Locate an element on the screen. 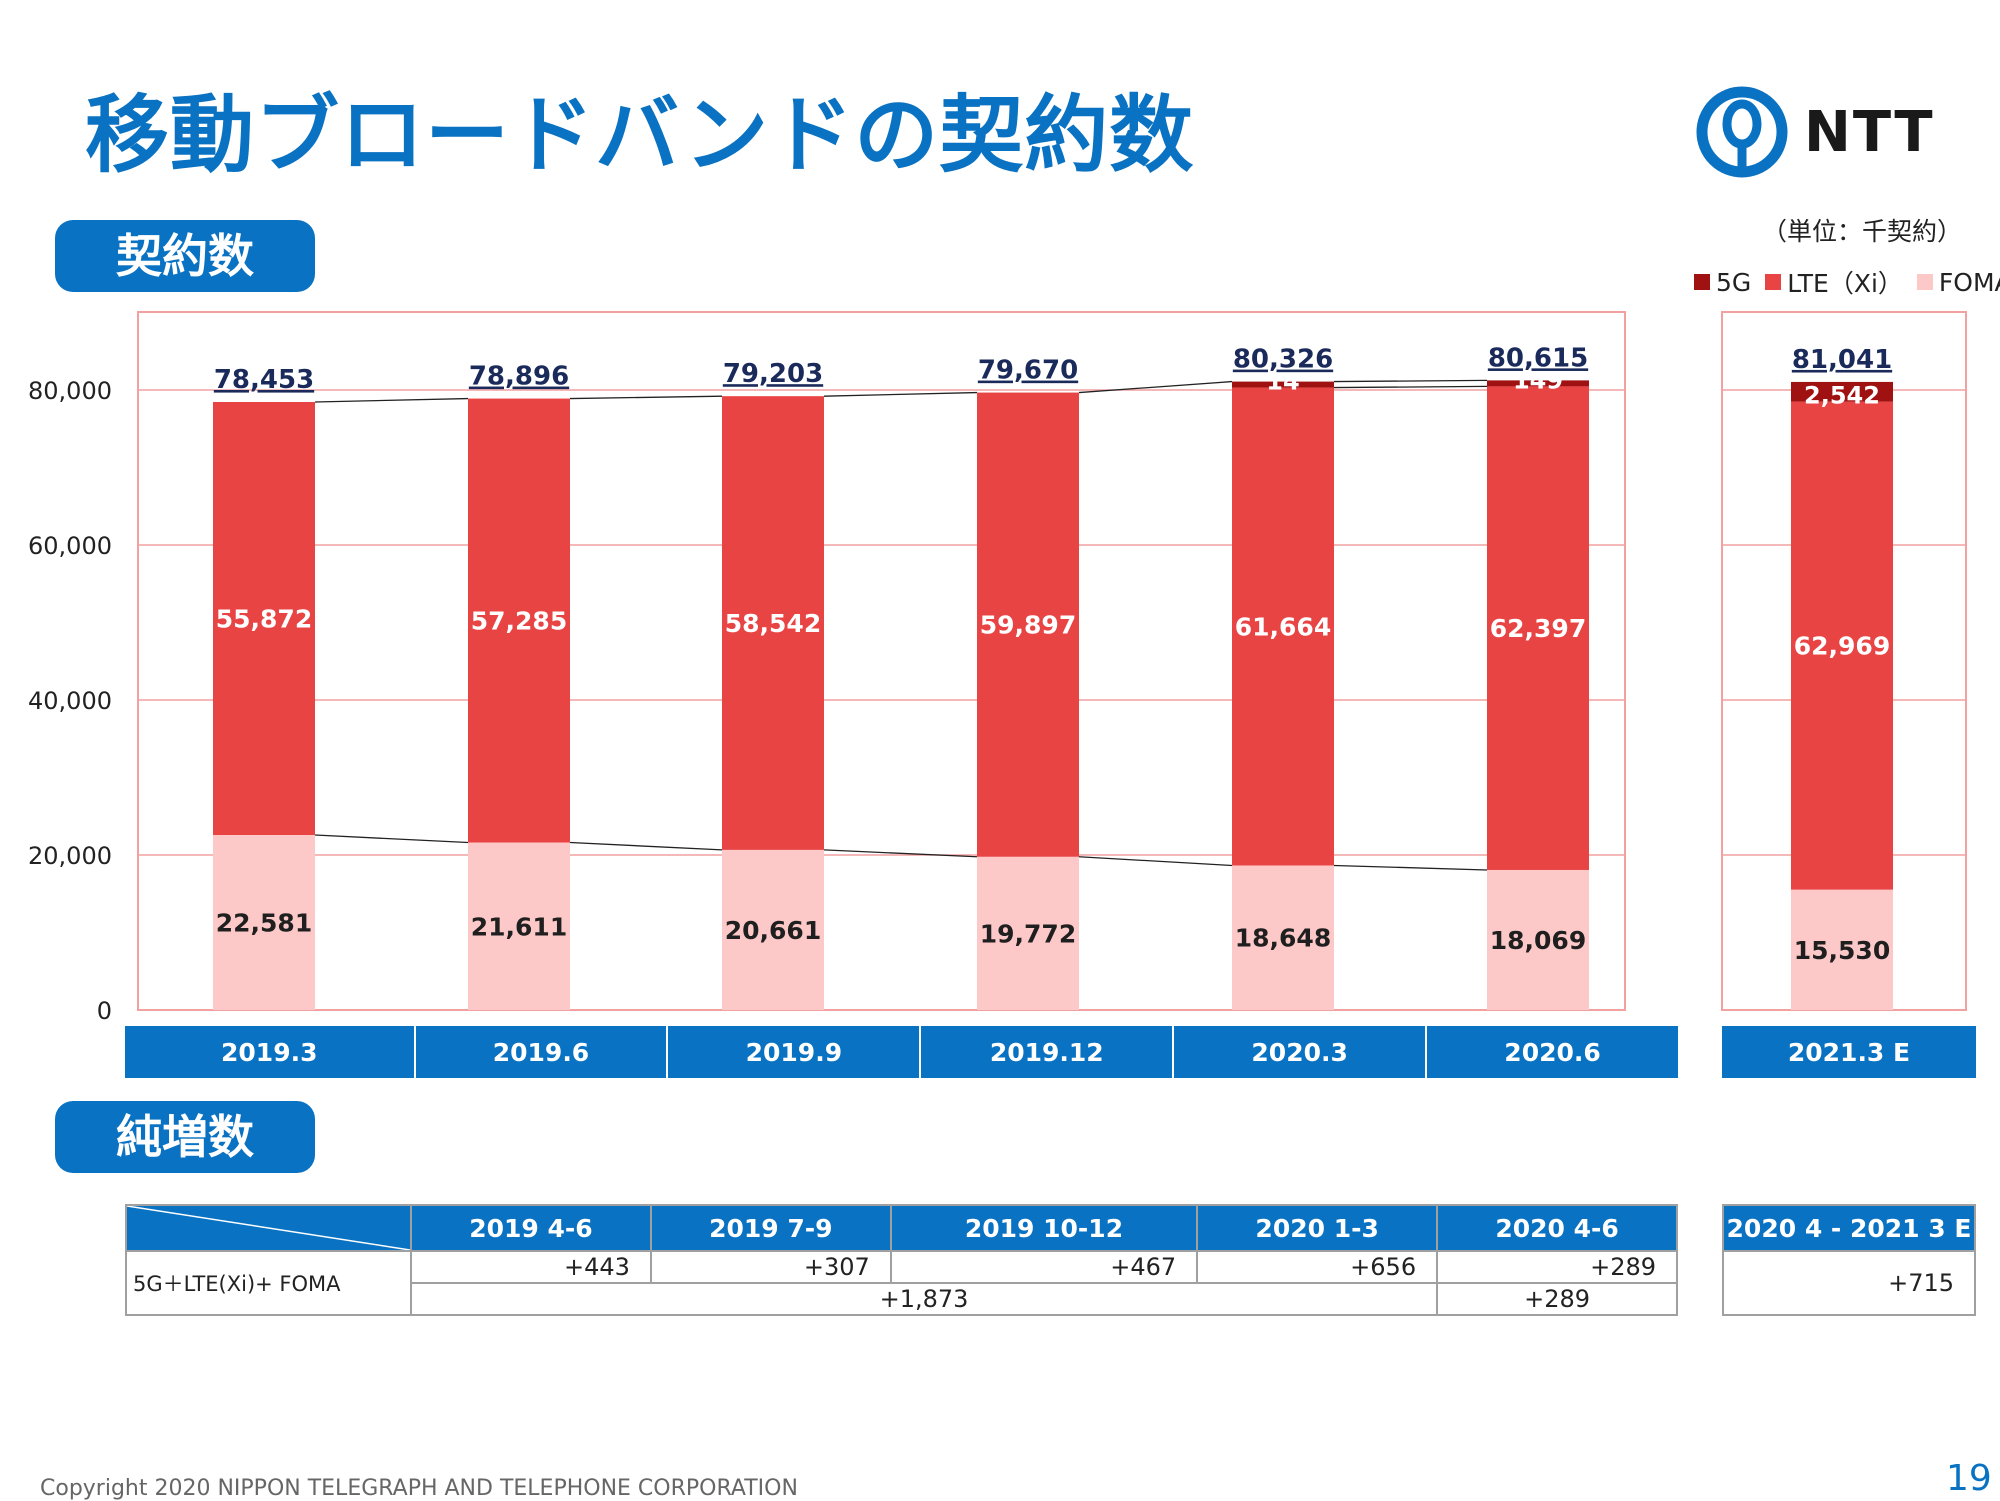  legend-swatch-lte is located at coordinates (1773, 282).